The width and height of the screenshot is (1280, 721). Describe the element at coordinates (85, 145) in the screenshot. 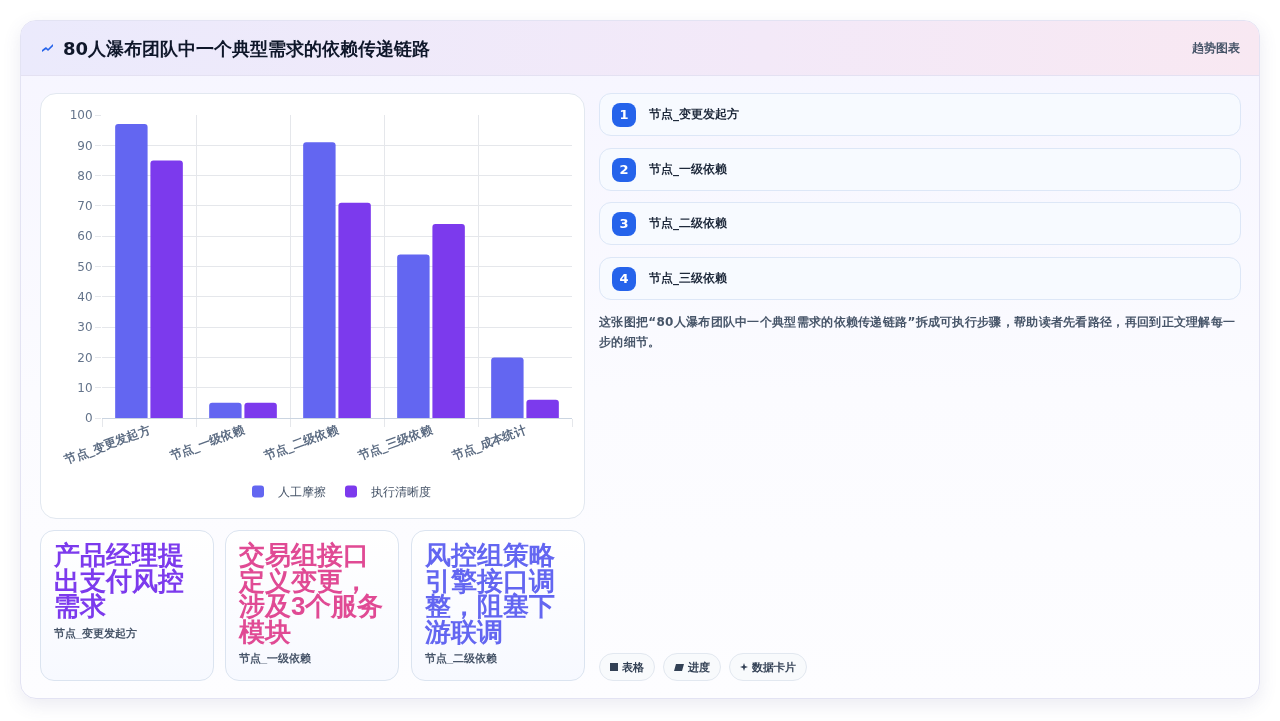

I see `y-tick-label: 90` at that location.